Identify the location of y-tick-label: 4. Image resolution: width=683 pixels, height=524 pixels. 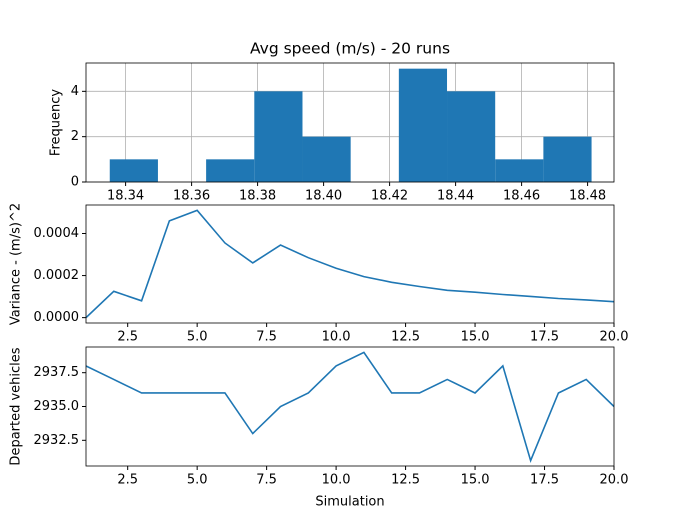
(75, 91).